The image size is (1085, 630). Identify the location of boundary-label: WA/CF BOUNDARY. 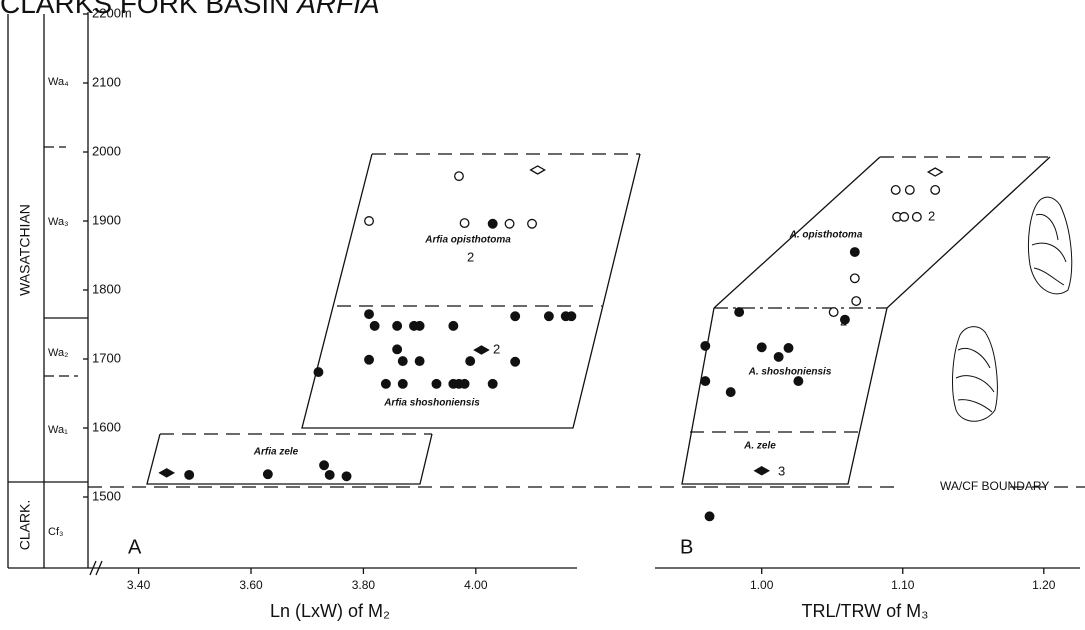
(994, 486).